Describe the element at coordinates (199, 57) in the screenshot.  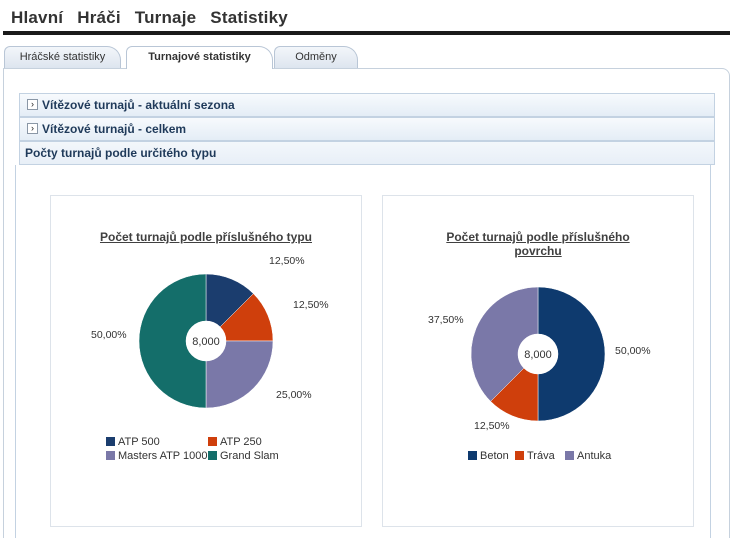
I see `tab-turnajove-statistiky: Turnajové statistiky` at that location.